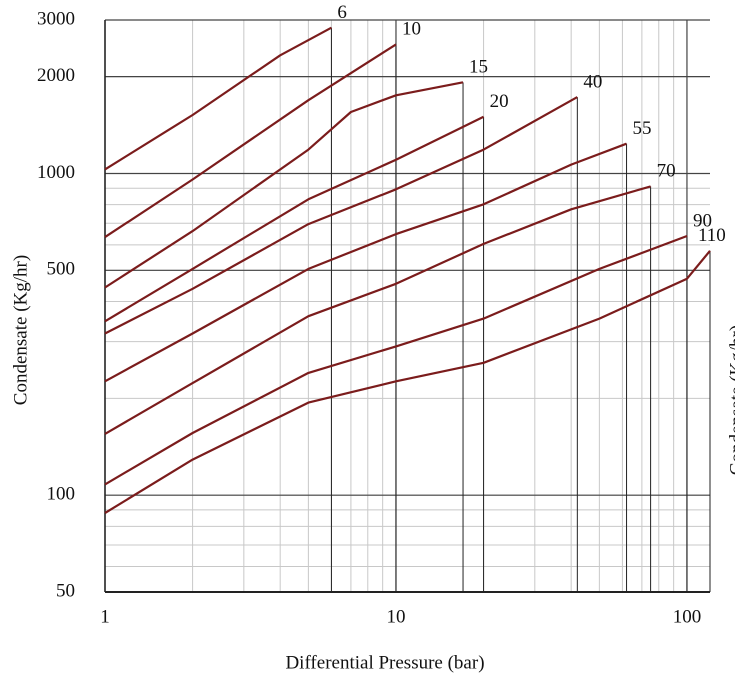  I want to click on y-axis-label: Condensate (Kg/hr), so click(20, 330).